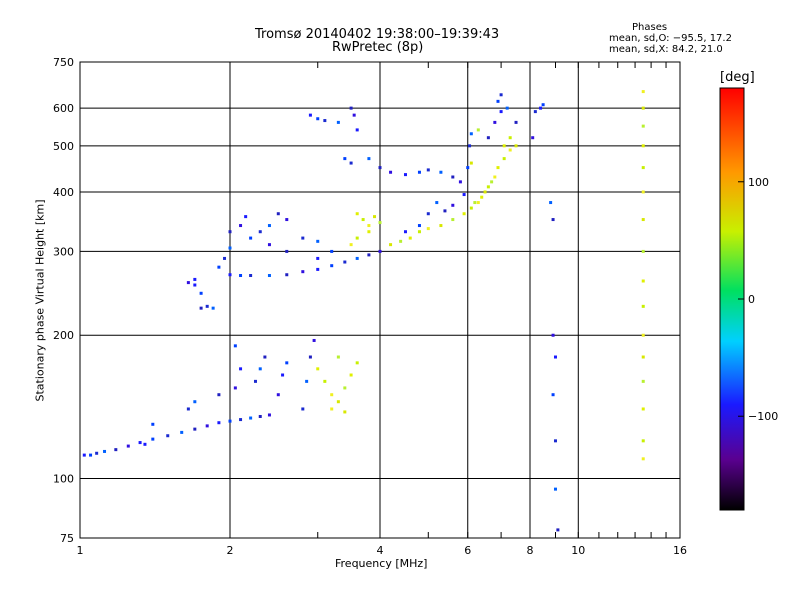  I want to click on colorbar-tick-label: −100, so click(763, 416).